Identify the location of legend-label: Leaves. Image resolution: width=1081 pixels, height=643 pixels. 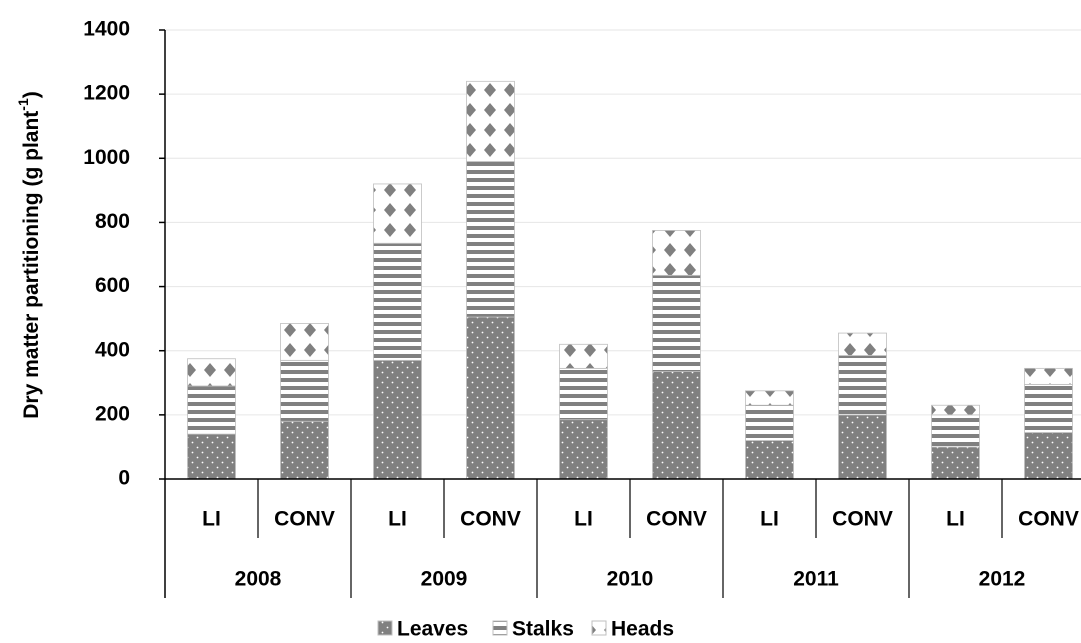
(432, 629).